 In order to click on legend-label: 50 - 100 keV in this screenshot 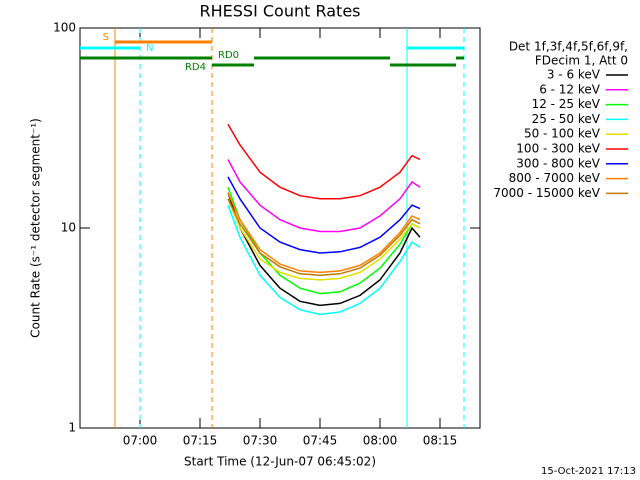, I will do `click(562, 134)`.